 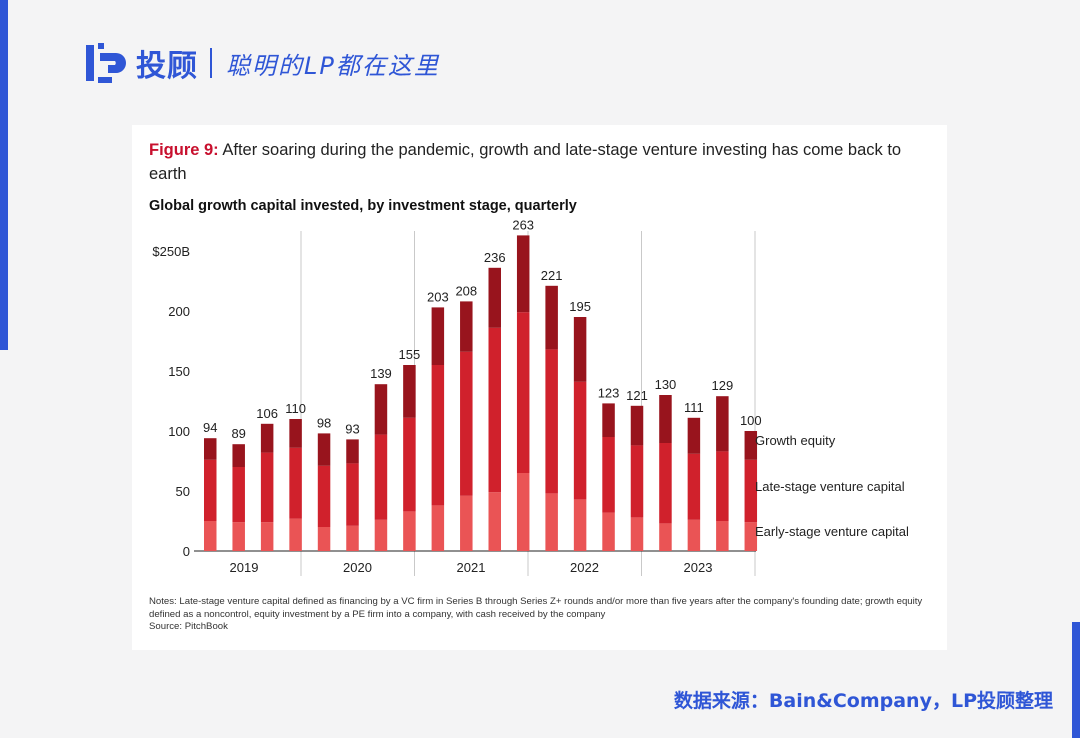 What do you see at coordinates (167, 66) in the screenshot?
I see `brand-name: 投顾` at bounding box center [167, 66].